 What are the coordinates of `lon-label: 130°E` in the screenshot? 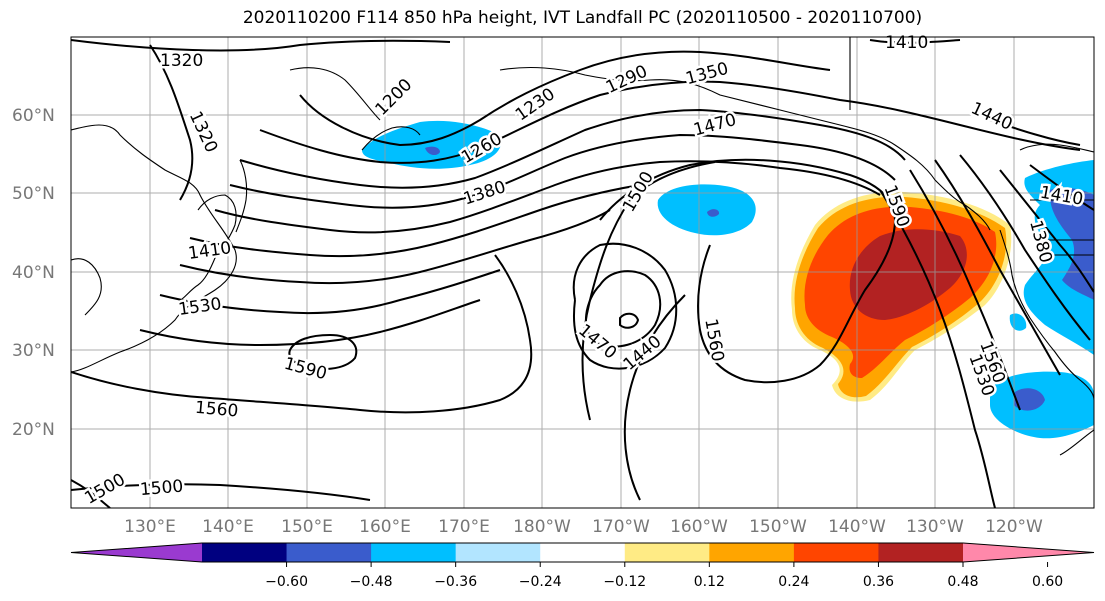 It's located at (150, 527).